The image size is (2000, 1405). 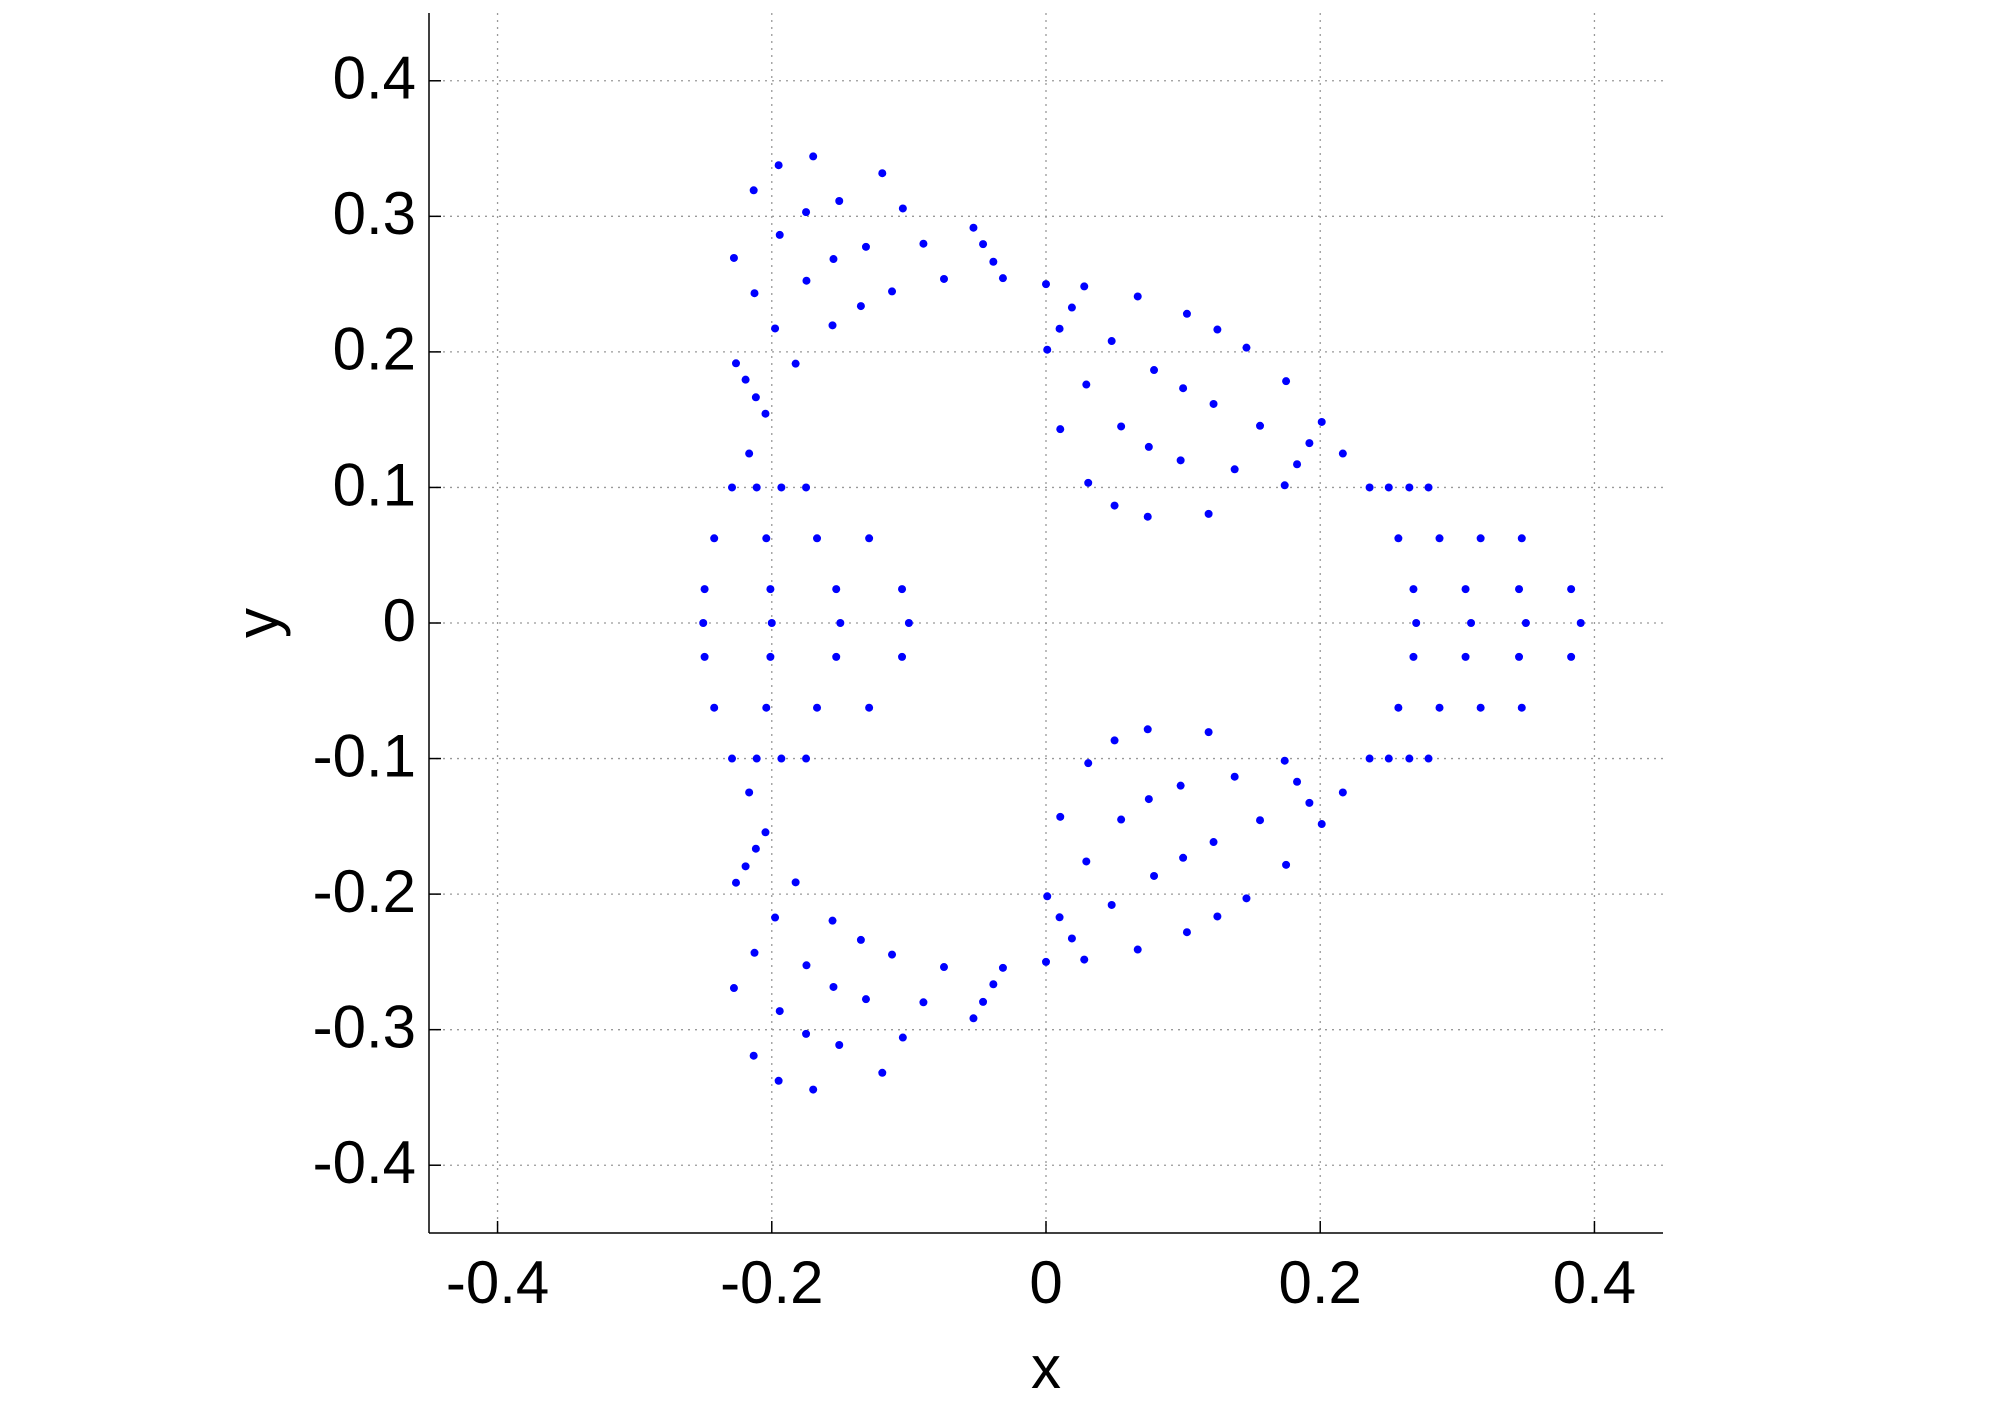 What do you see at coordinates (374, 213) in the screenshot?
I see `y-tick-label: 0.3` at bounding box center [374, 213].